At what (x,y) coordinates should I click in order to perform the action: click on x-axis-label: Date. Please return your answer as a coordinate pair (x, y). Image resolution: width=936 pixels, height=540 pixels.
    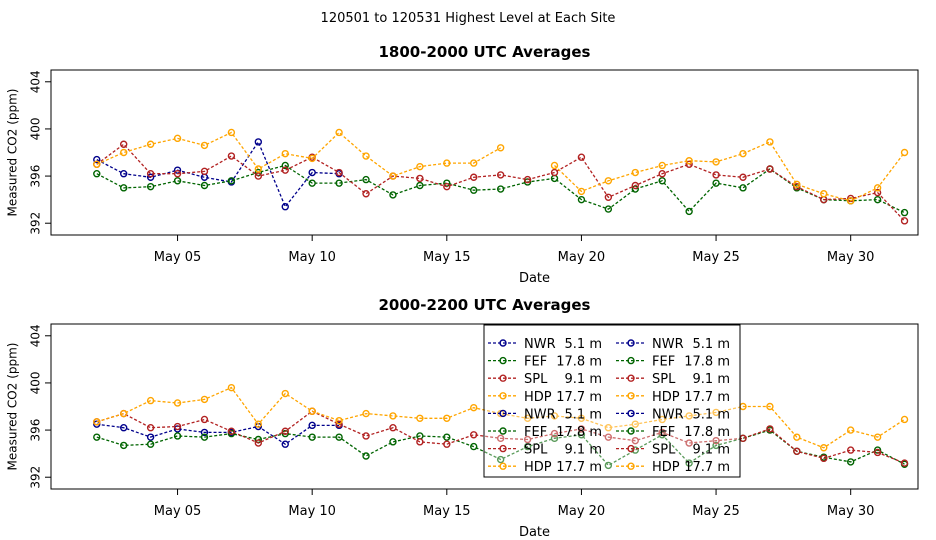
    Looking at the image, I should click on (534, 278).